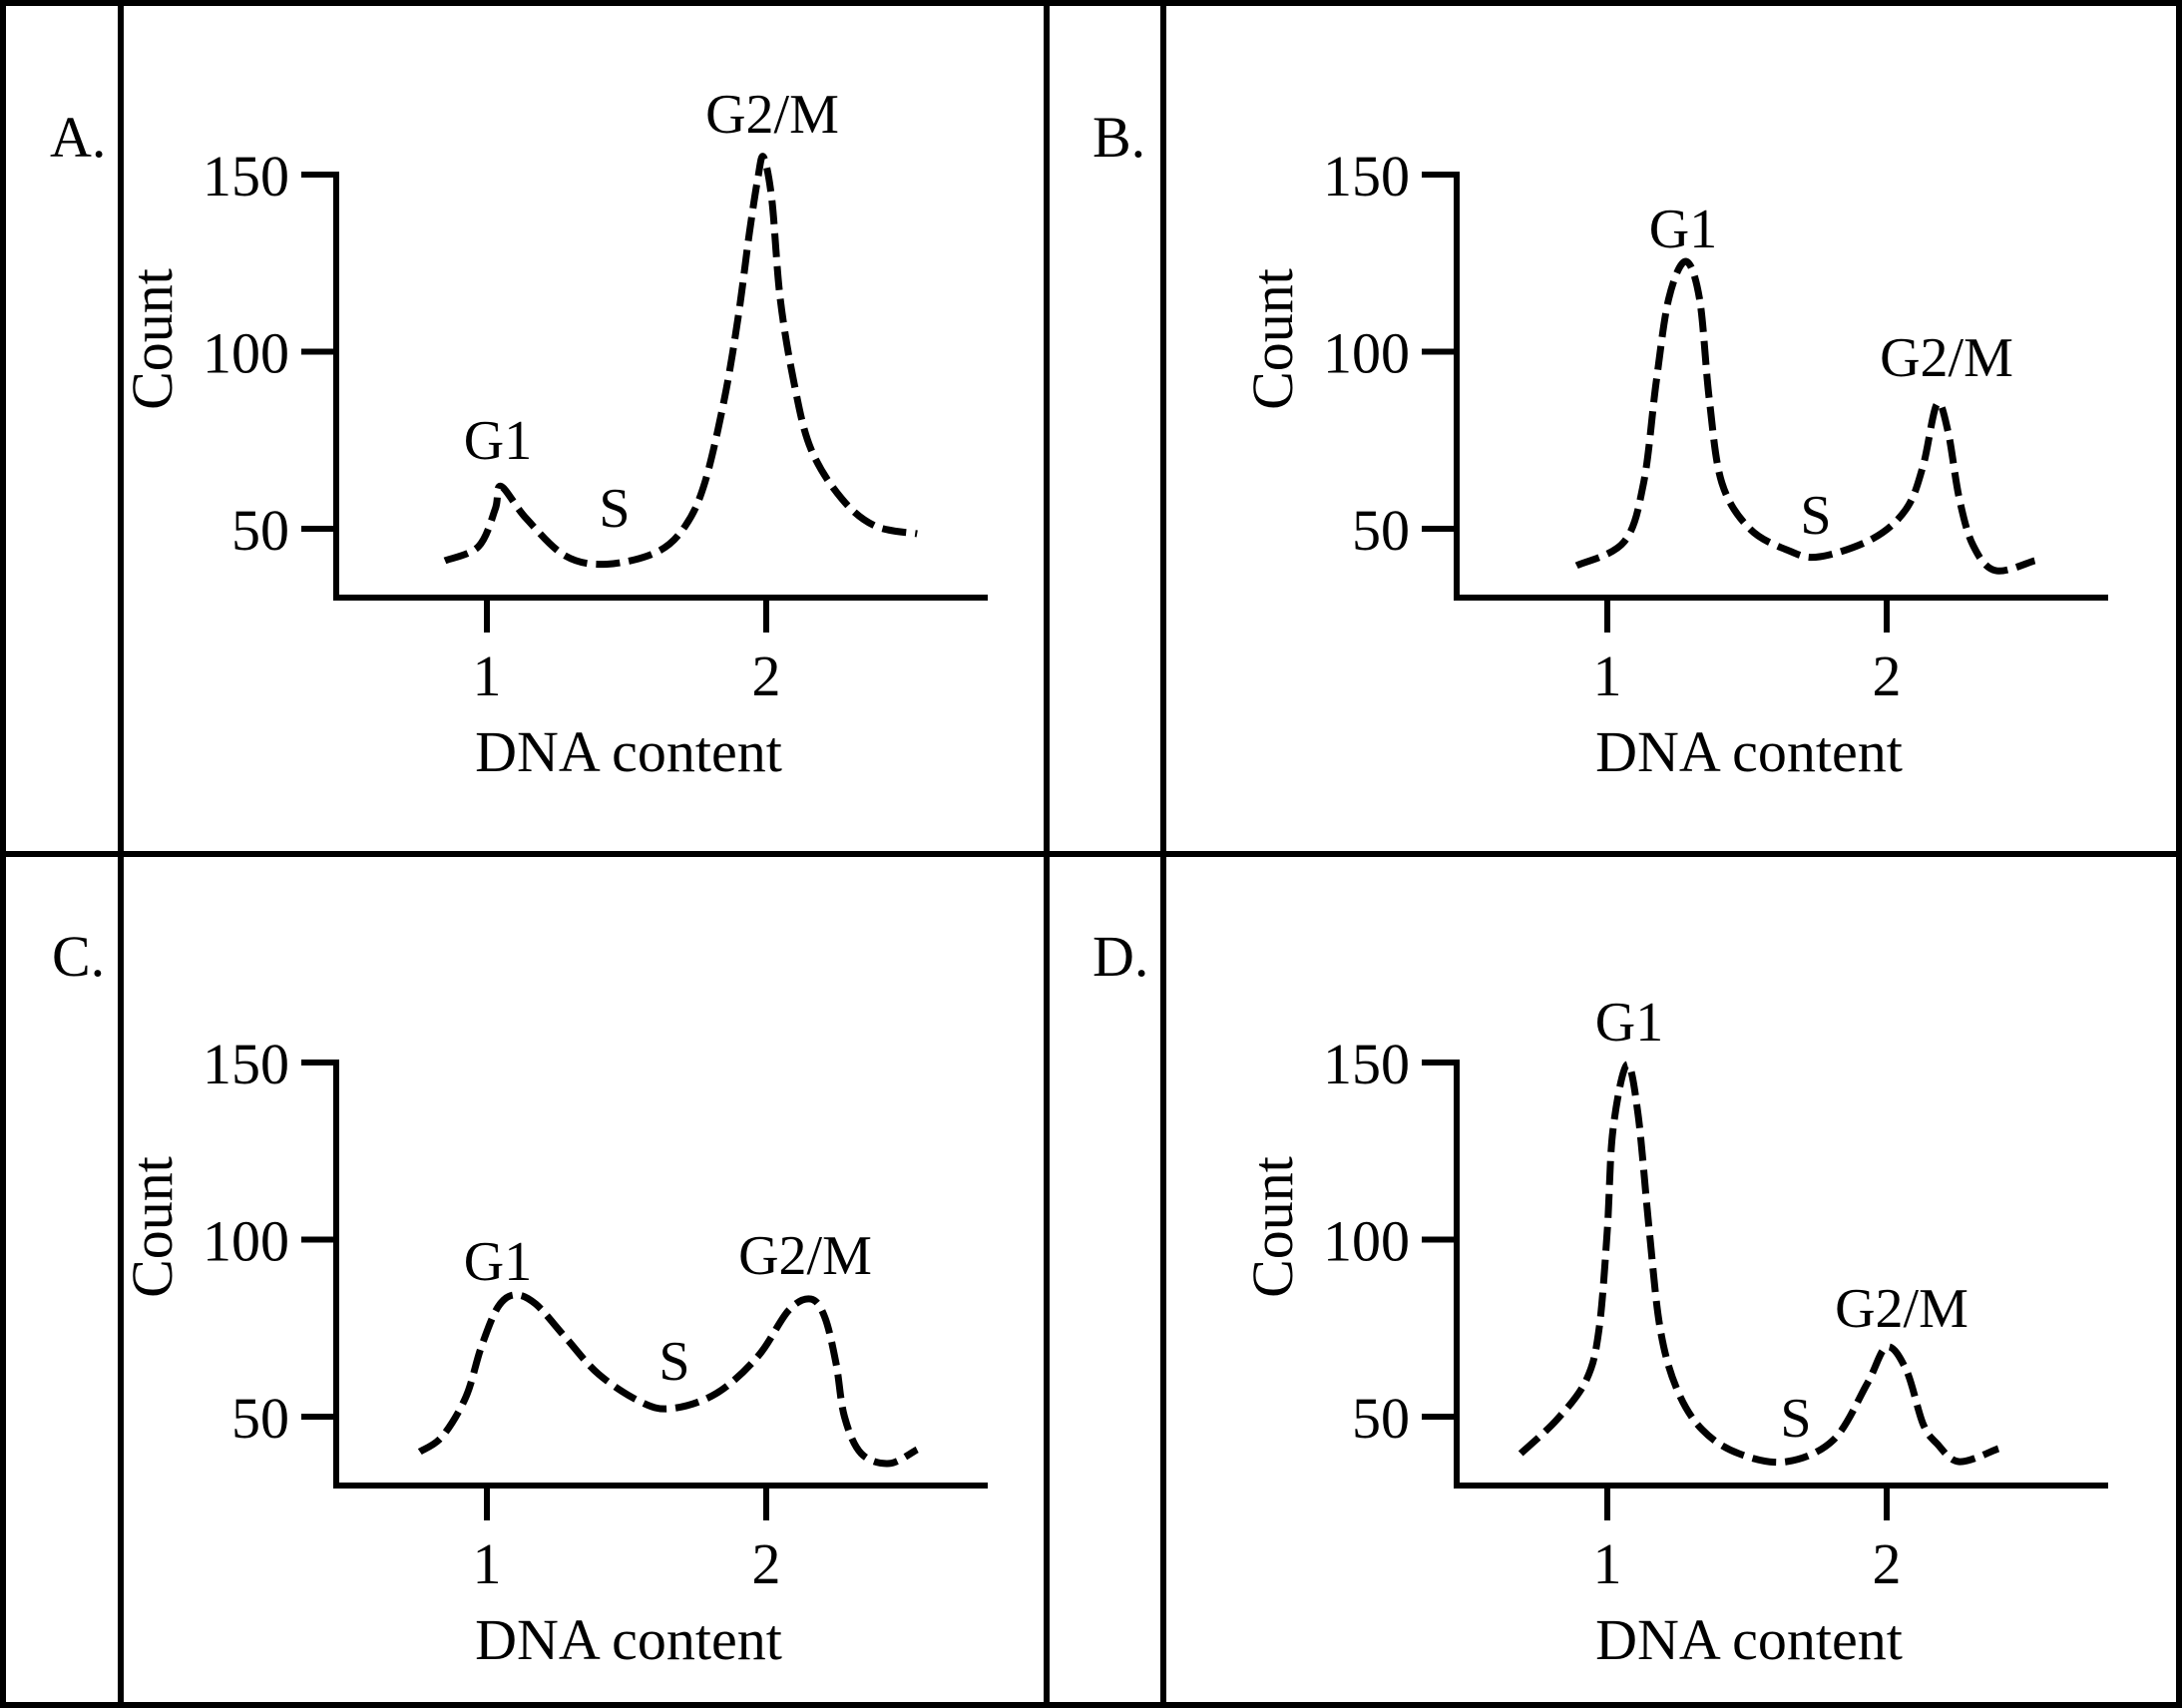 This screenshot has height=1708, width=2182. I want to click on panel-letter: C., so click(78, 956).